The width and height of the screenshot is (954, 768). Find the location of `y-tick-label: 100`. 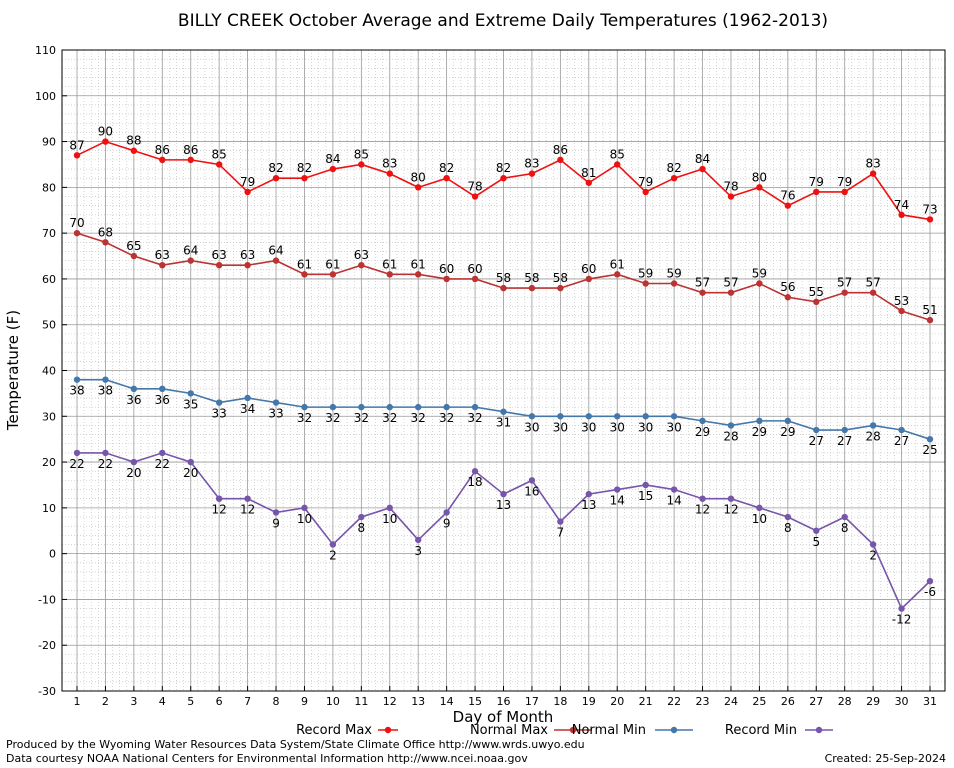

y-tick-label: 100 is located at coordinates (45, 96).